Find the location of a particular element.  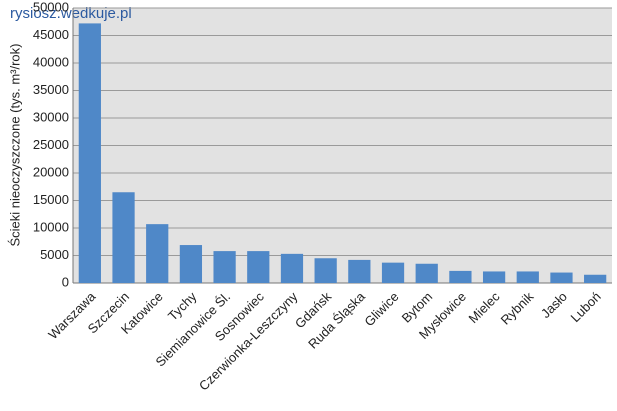

y-tick-label: 0 is located at coordinates (65, 281).